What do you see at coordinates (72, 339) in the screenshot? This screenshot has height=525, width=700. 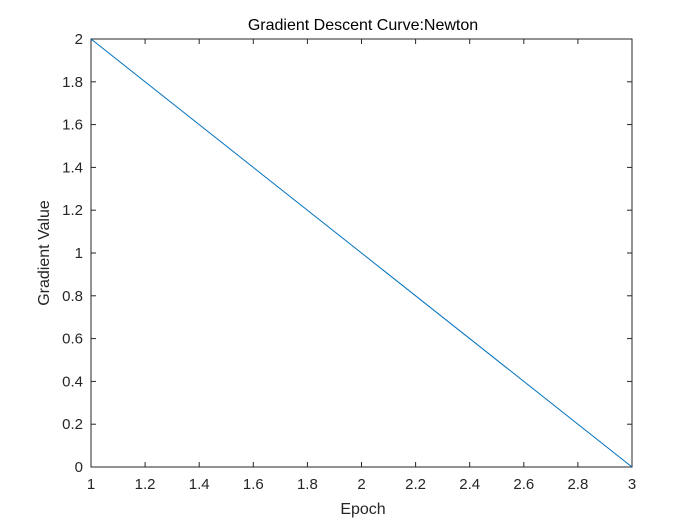 I see `y-tick-label: 0.6` at bounding box center [72, 339].